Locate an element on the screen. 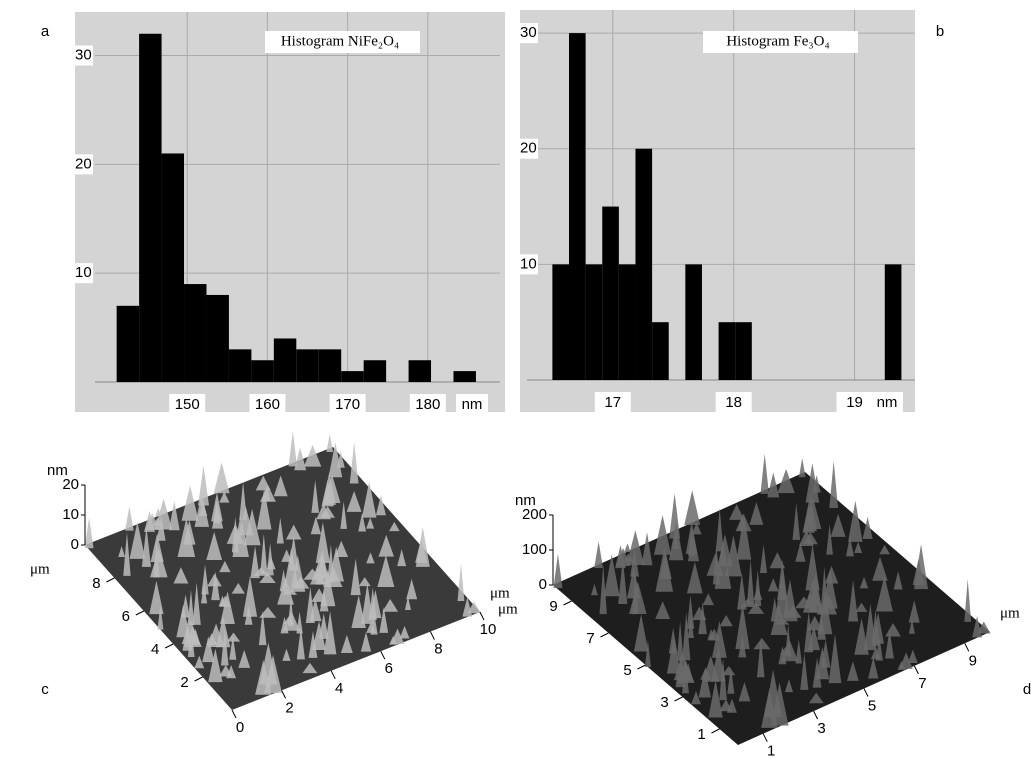 The width and height of the screenshot is (1031, 758). y-axis-label: μm is located at coordinates (40, 569).